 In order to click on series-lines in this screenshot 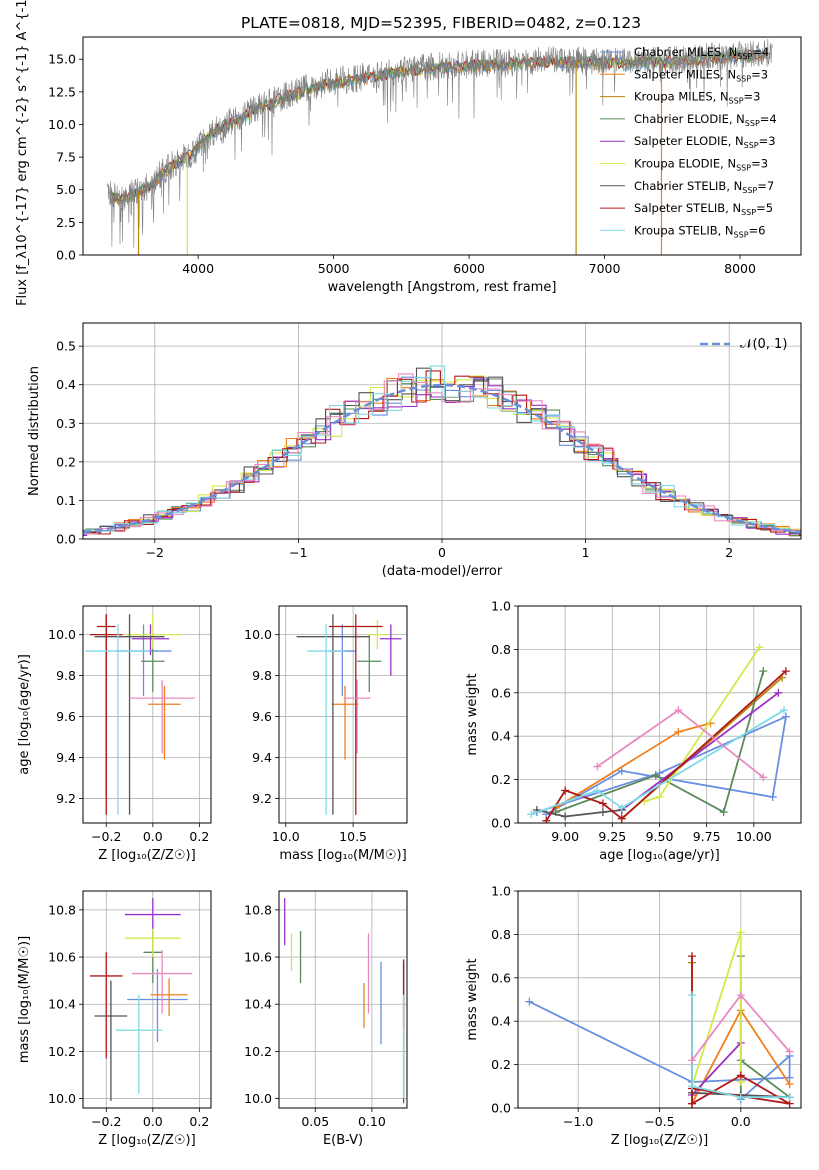, I will do `click(658, 733)`.